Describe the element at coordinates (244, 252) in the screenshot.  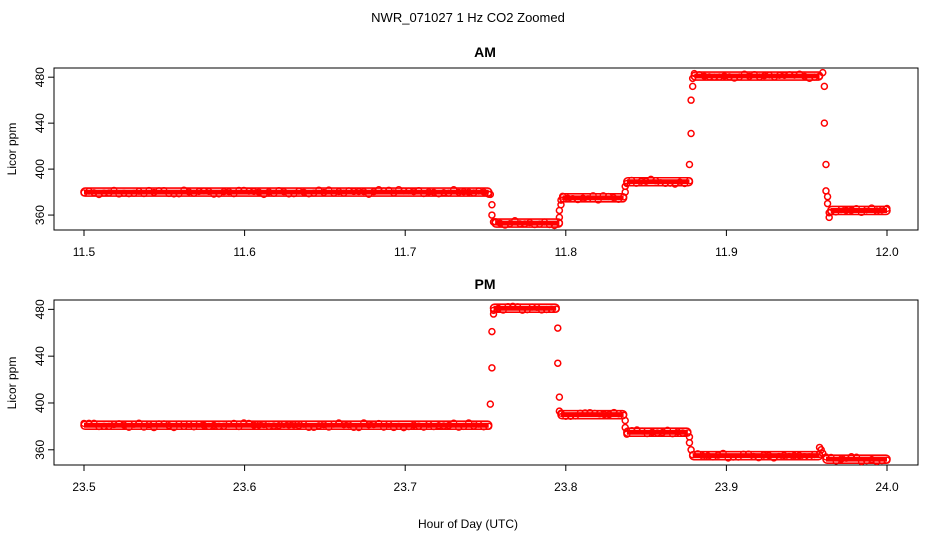
I see `x-tick-label-am: 11.6` at that location.